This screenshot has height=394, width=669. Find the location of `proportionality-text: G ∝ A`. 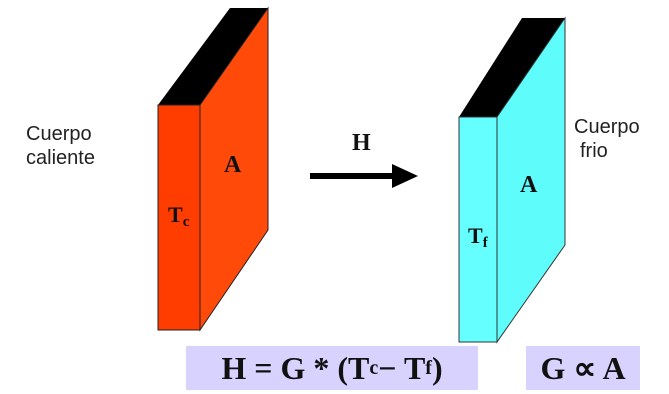

proportionality-text: G ∝ A is located at coordinates (583, 368).